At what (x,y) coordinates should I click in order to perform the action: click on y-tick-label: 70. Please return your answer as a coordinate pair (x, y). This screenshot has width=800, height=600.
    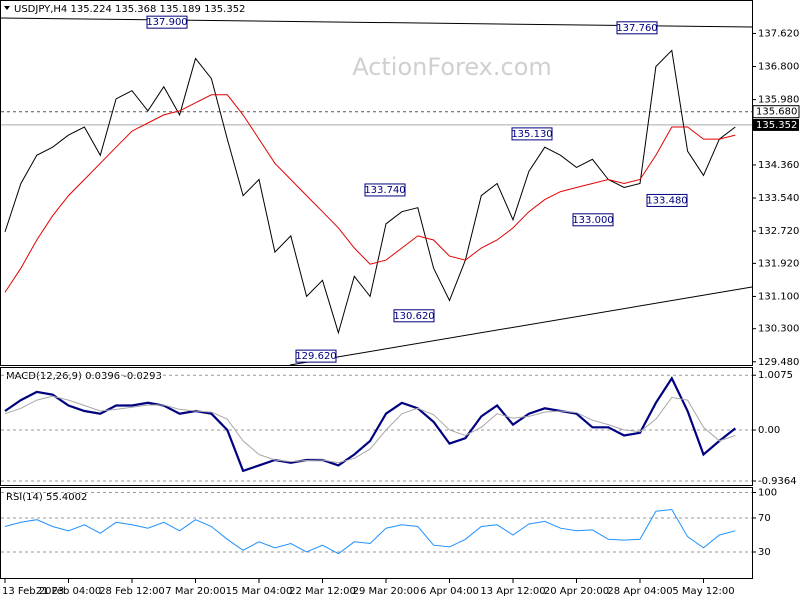
    Looking at the image, I should click on (764, 518).